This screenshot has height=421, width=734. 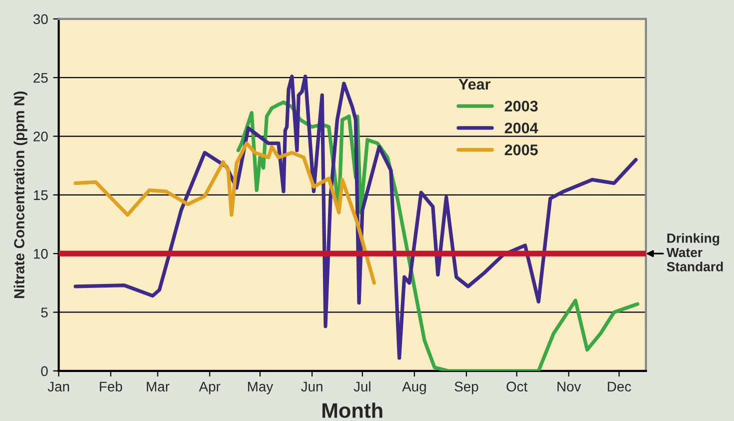 What do you see at coordinates (111, 386) in the screenshot?
I see `x-tick-label: Feb` at bounding box center [111, 386].